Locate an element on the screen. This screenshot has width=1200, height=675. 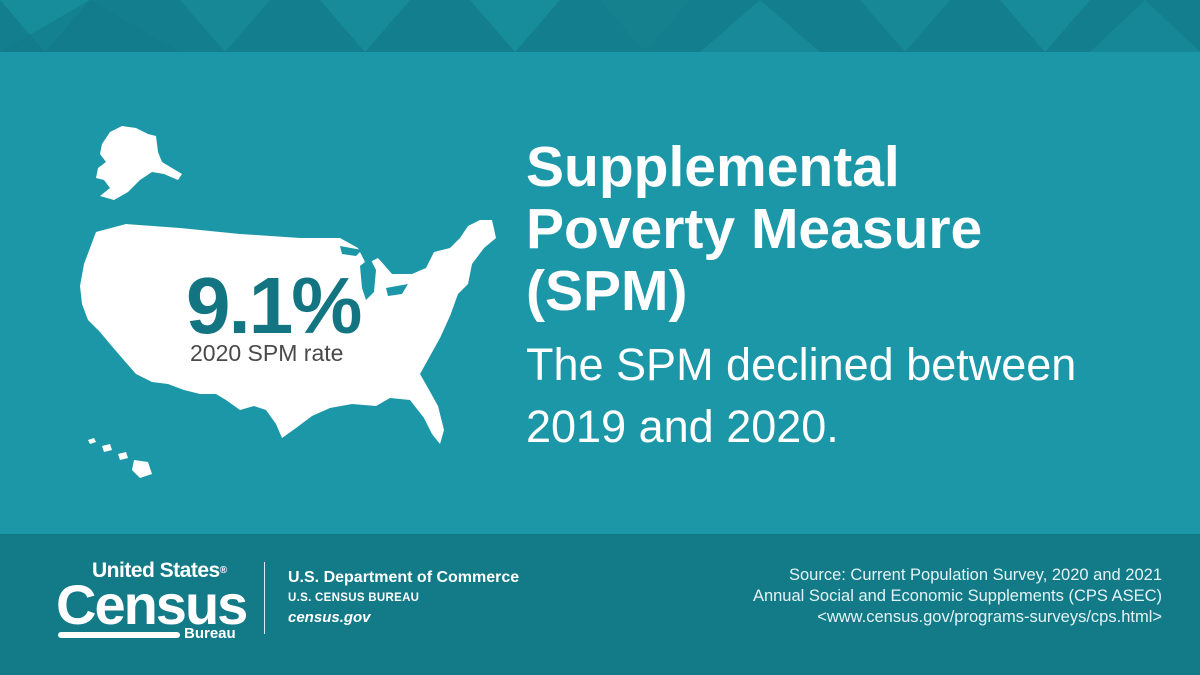
headline-line-2: Poverty Measure is located at coordinates (754, 229).